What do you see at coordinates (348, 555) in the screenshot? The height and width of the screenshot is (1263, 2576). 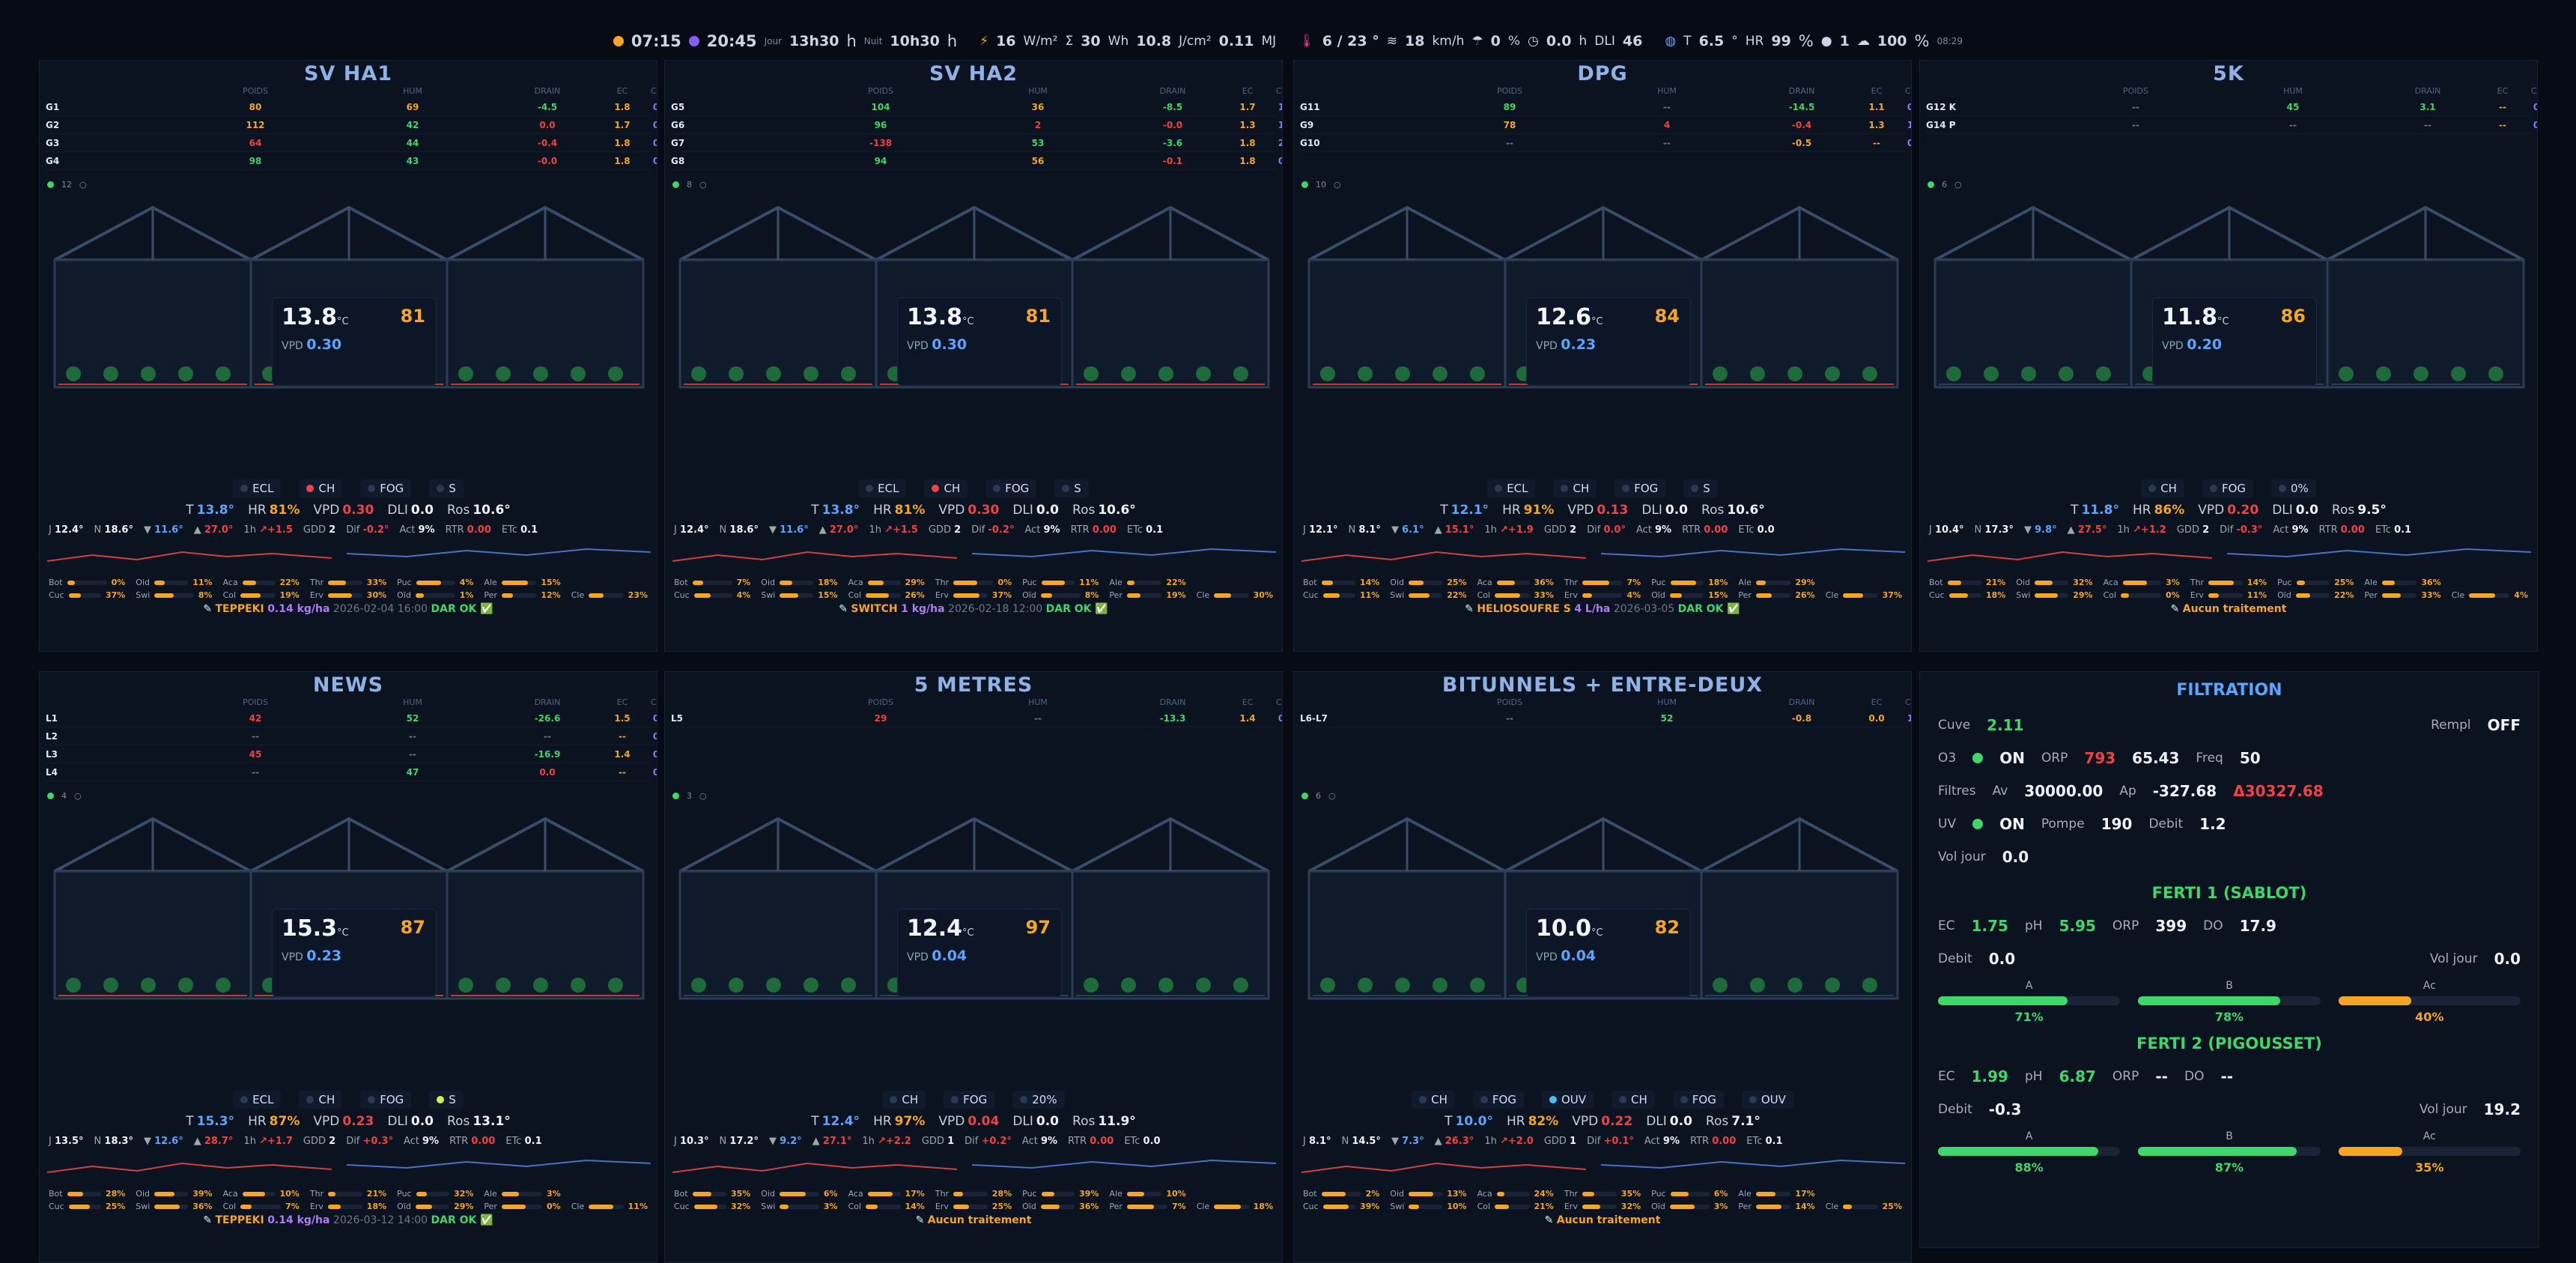 I see `trend-sparkline` at bounding box center [348, 555].